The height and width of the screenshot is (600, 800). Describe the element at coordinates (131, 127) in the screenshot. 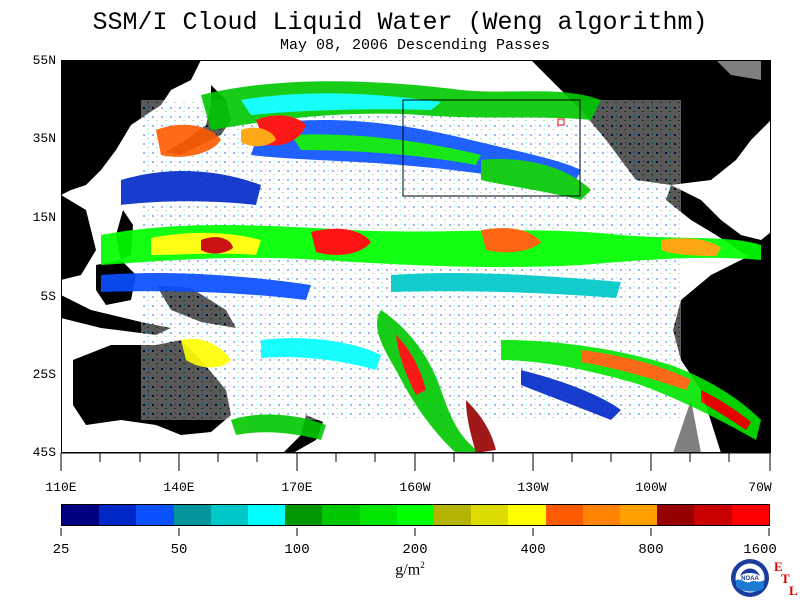

I see `landmass-asia` at that location.